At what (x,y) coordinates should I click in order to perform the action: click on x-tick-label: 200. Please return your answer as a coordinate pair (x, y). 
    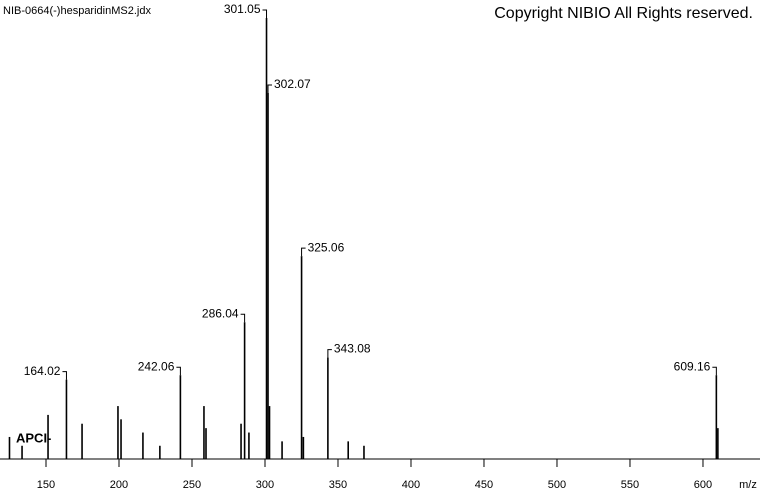
    Looking at the image, I should click on (119, 485).